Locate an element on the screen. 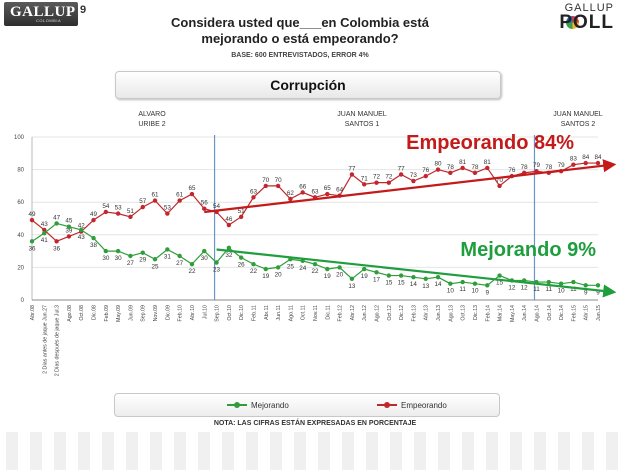 The height and width of the screenshot is (470, 628). gallup-poll-logo-bottom: POLL is located at coordinates (586, 22).